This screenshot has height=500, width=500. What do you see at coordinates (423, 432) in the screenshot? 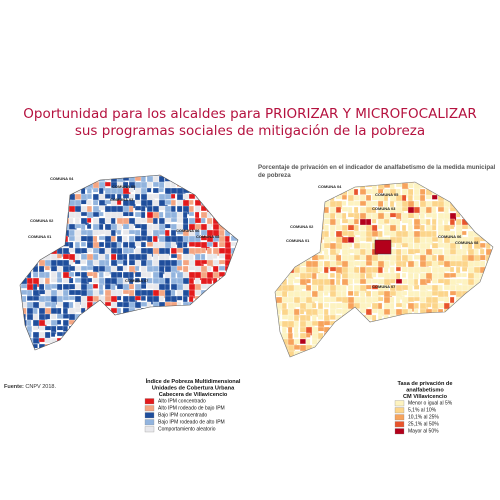
I see `legend-label: Mayor al 50%` at bounding box center [423, 432].